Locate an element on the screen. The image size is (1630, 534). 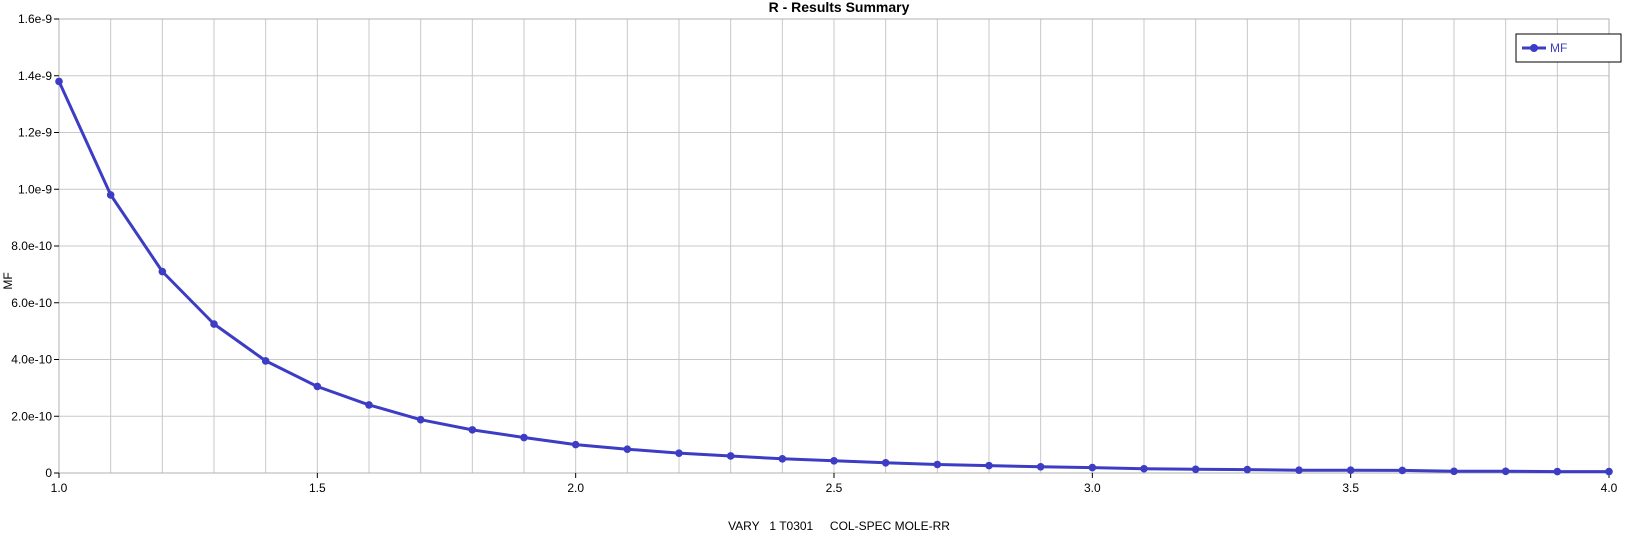
chart-title: R - Results Summary is located at coordinates (839, 7).